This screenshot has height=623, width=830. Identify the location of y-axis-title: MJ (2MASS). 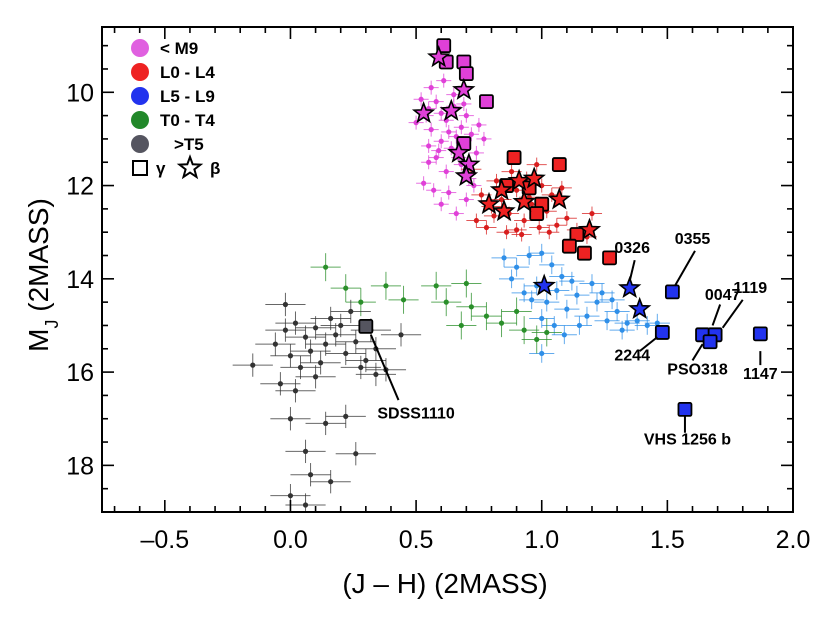
(42, 275).